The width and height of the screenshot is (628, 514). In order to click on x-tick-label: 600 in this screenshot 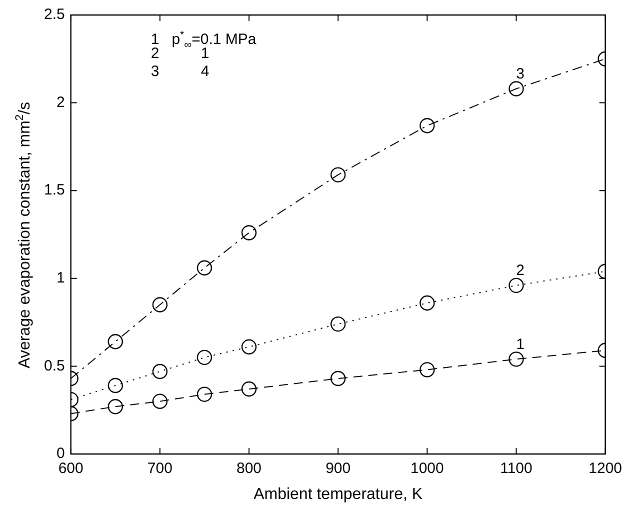, I will do `click(71, 469)`.